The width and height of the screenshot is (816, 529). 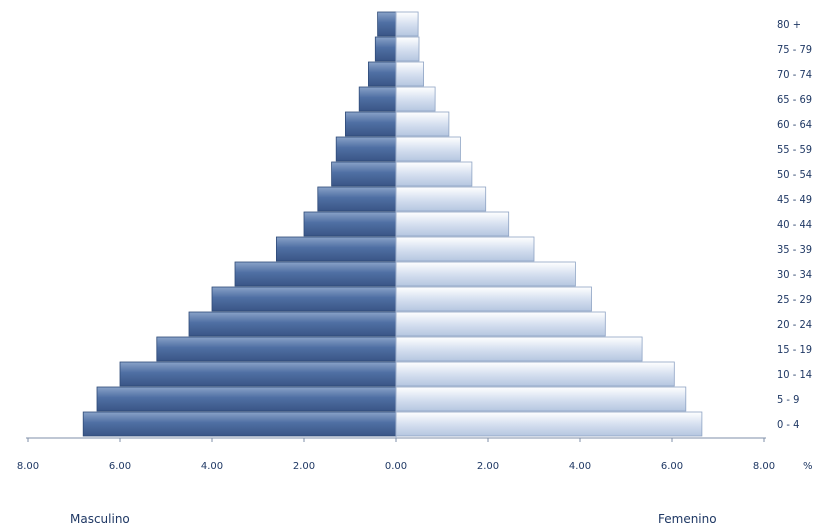 I want to click on male-series-label: Masculino, so click(x=100, y=519).